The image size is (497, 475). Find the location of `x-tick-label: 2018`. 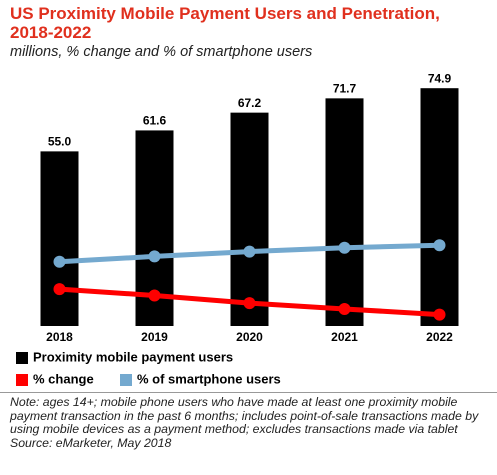

x-tick-label: 2018 is located at coordinates (59, 337).